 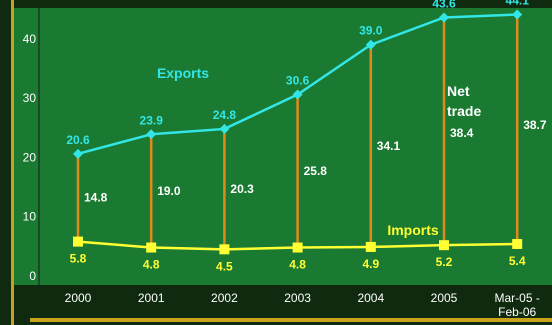 I want to click on exports-data-label: 43.6, so click(x=444, y=5).